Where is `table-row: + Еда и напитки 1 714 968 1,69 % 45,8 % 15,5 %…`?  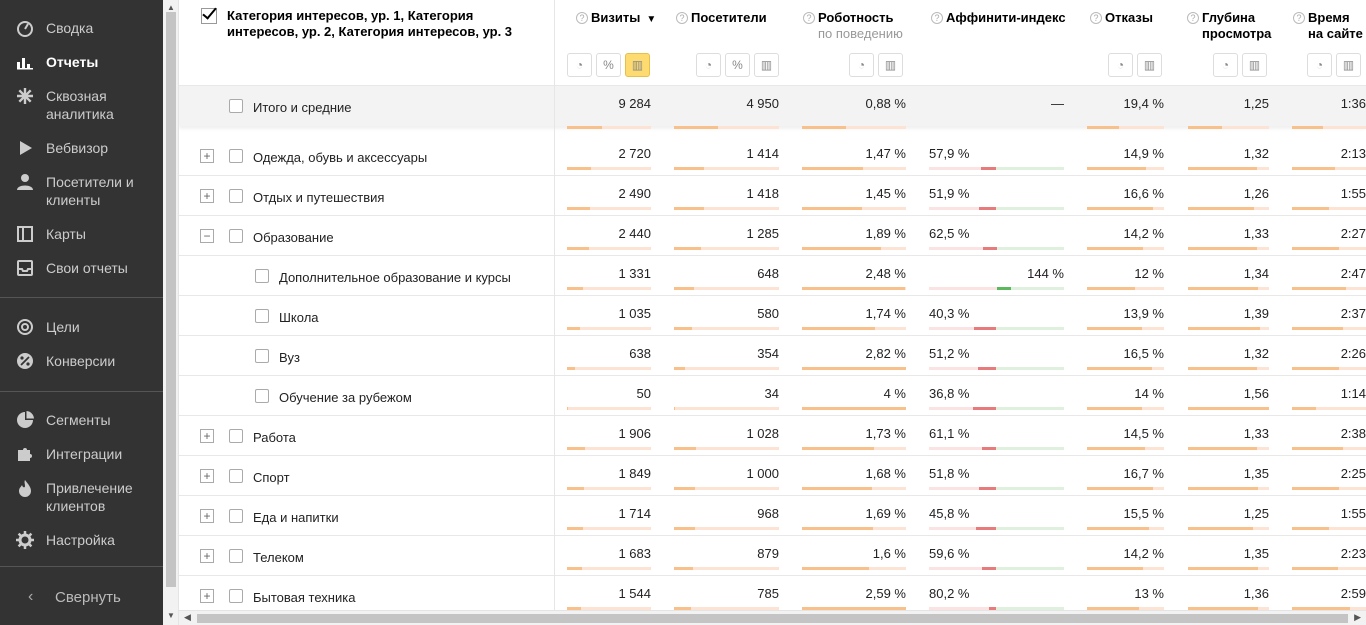
table-row: + Еда и напитки 1 714 968 1,69 % 45,8 % 15,5 %… is located at coordinates (772, 516).